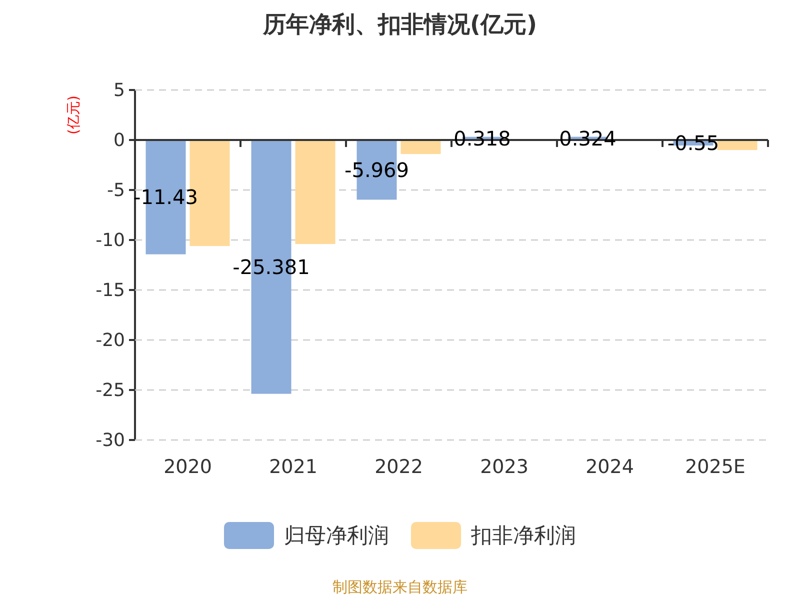 This screenshot has height=600, width=800. I want to click on data-label: -25.381, so click(271, 266).